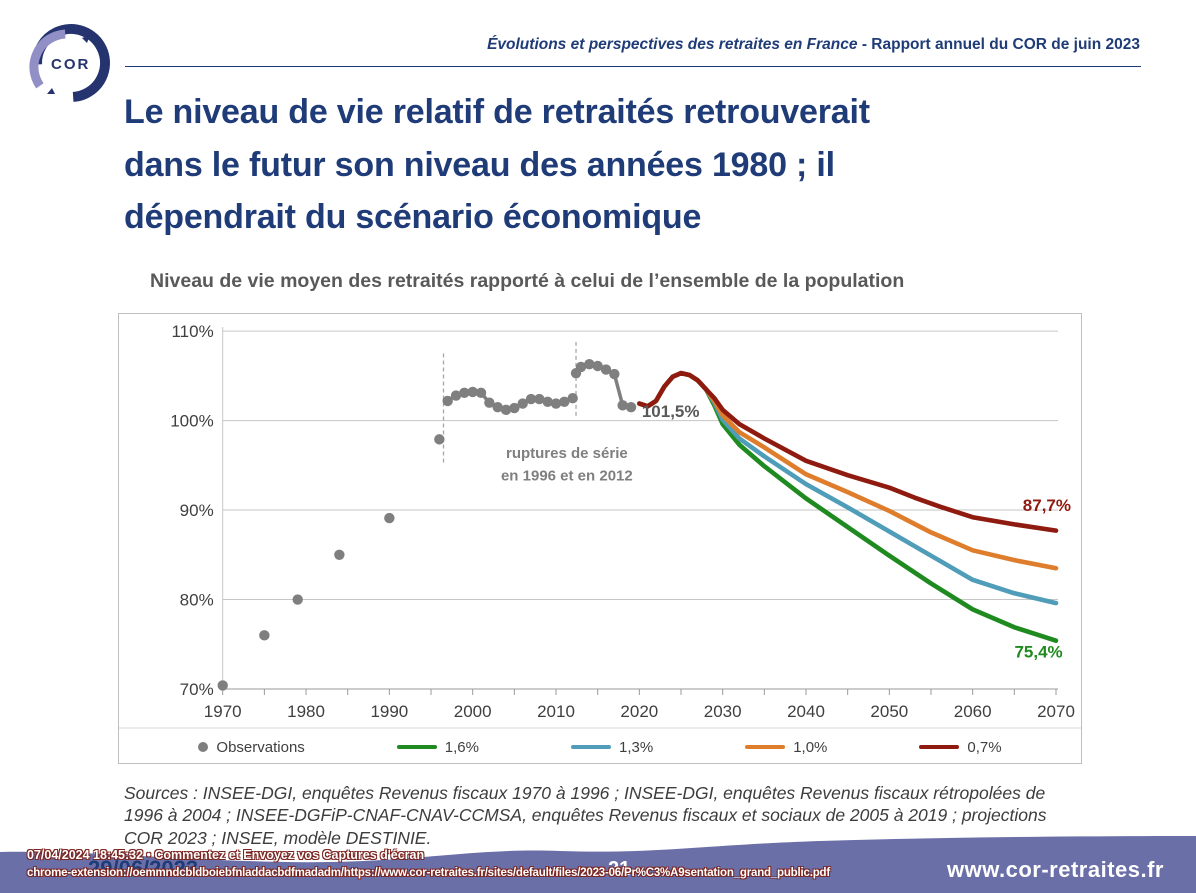 The height and width of the screenshot is (893, 1196). Describe the element at coordinates (1047, 505) in the screenshot. I see `chart-annotation: 87,7%` at that location.